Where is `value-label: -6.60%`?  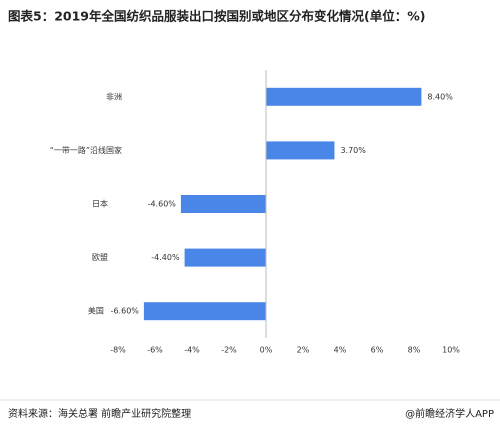
value-label: -6.60% is located at coordinates (125, 311).